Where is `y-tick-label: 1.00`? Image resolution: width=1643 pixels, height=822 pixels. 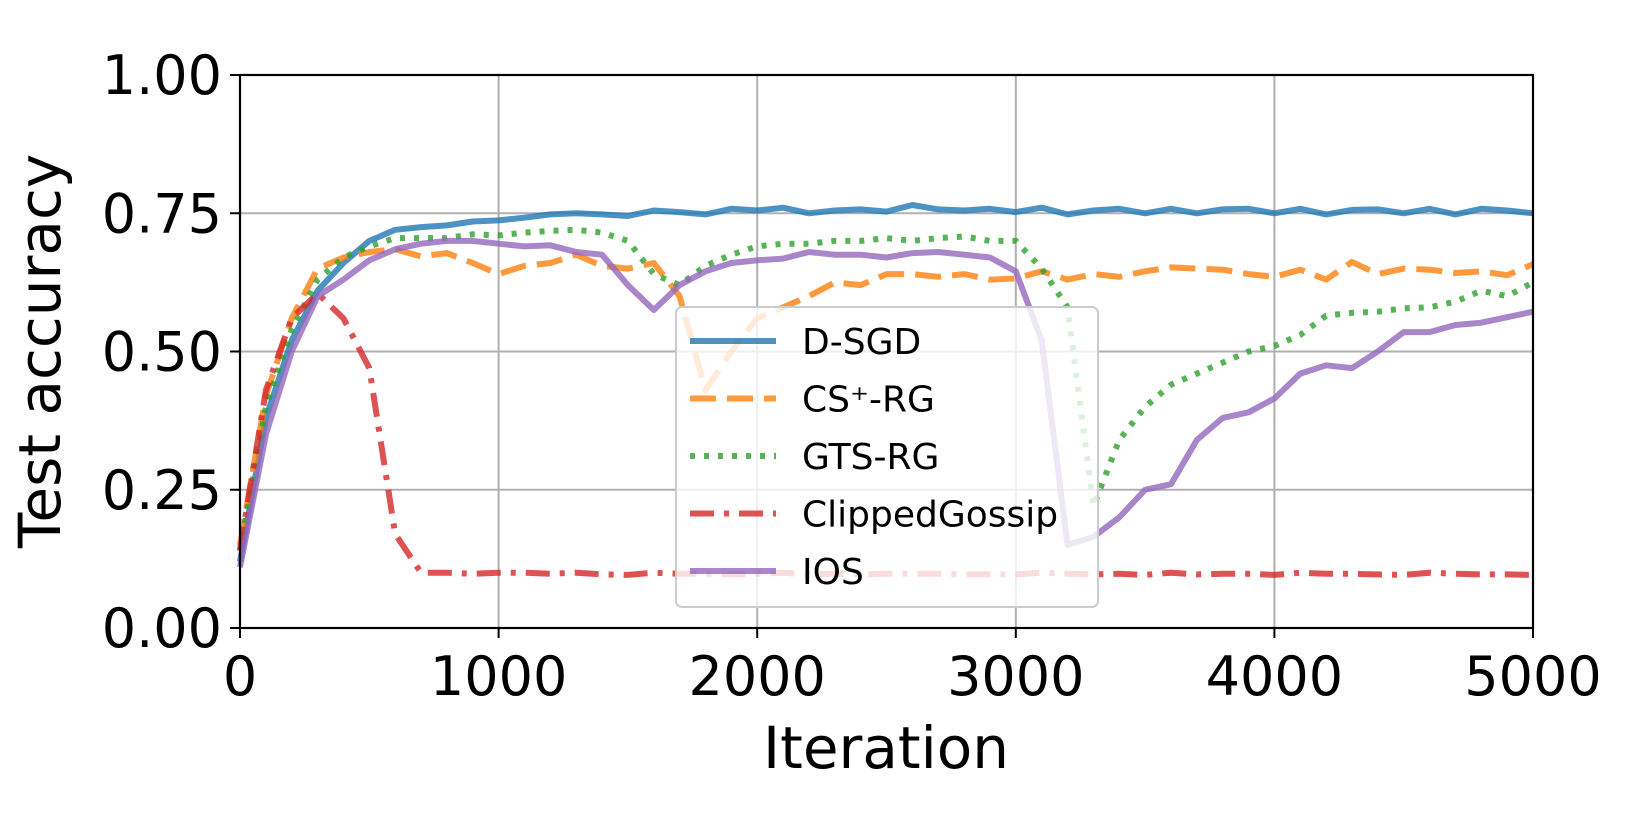 y-tick-label: 1.00 is located at coordinates (162, 75).